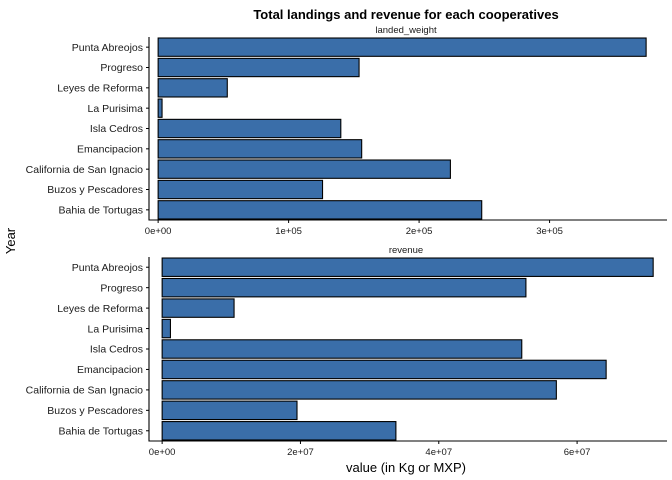 The width and height of the screenshot is (672, 480). I want to click on x-tick-label: 2e+05, so click(419, 231).